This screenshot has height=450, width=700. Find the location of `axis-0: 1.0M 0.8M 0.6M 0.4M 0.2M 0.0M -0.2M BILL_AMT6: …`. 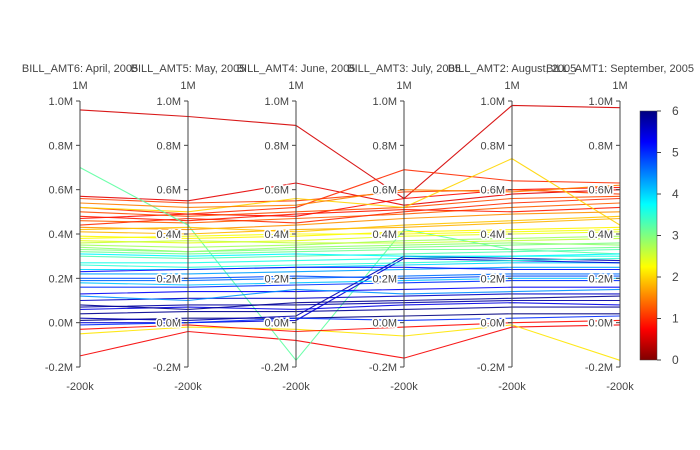

axis-0: 1.0M 0.8M 0.6M 0.4M 0.2M 0.0M -0.2M BILL_AMT6: … is located at coordinates (80, 228).